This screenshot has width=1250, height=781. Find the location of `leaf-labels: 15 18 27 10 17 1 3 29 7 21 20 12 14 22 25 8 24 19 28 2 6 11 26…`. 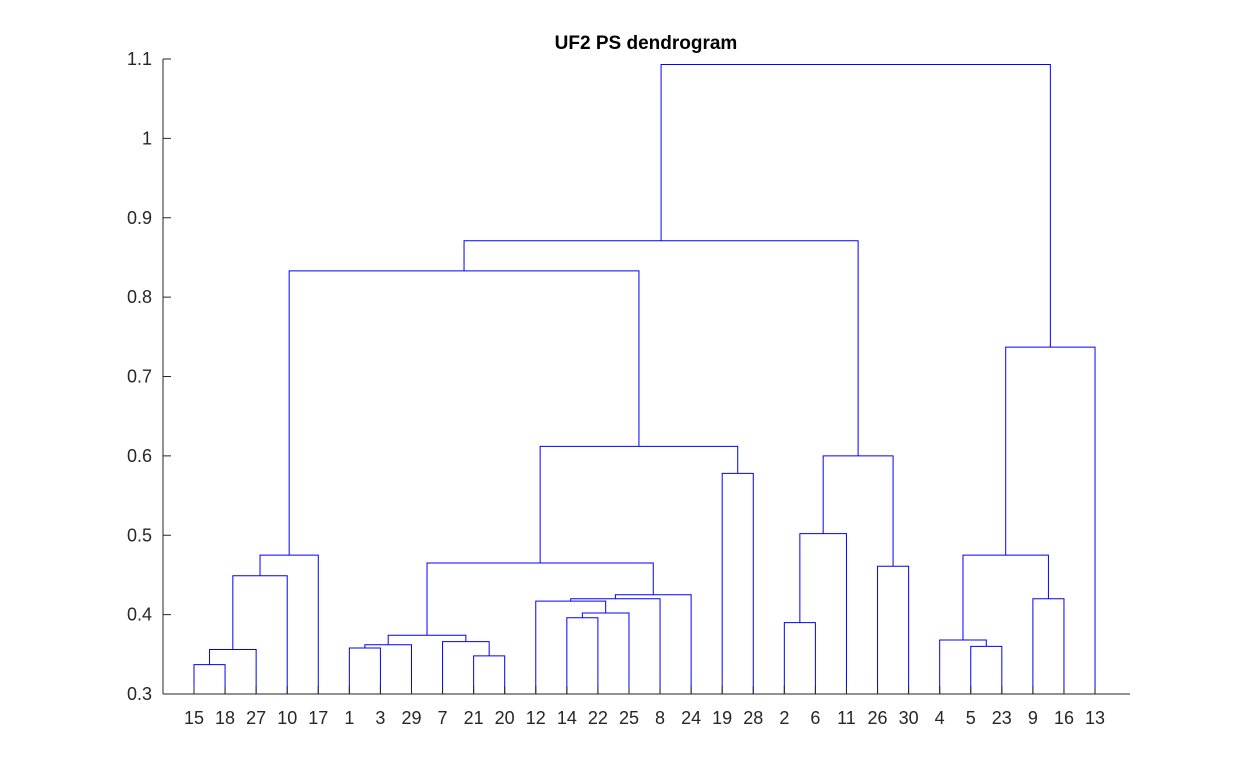

leaf-labels: 15 18 27 10 17 1 3 29 7 21 20 12 14 22 25 8 24 19 28 2 6 11 26… is located at coordinates (644, 707).